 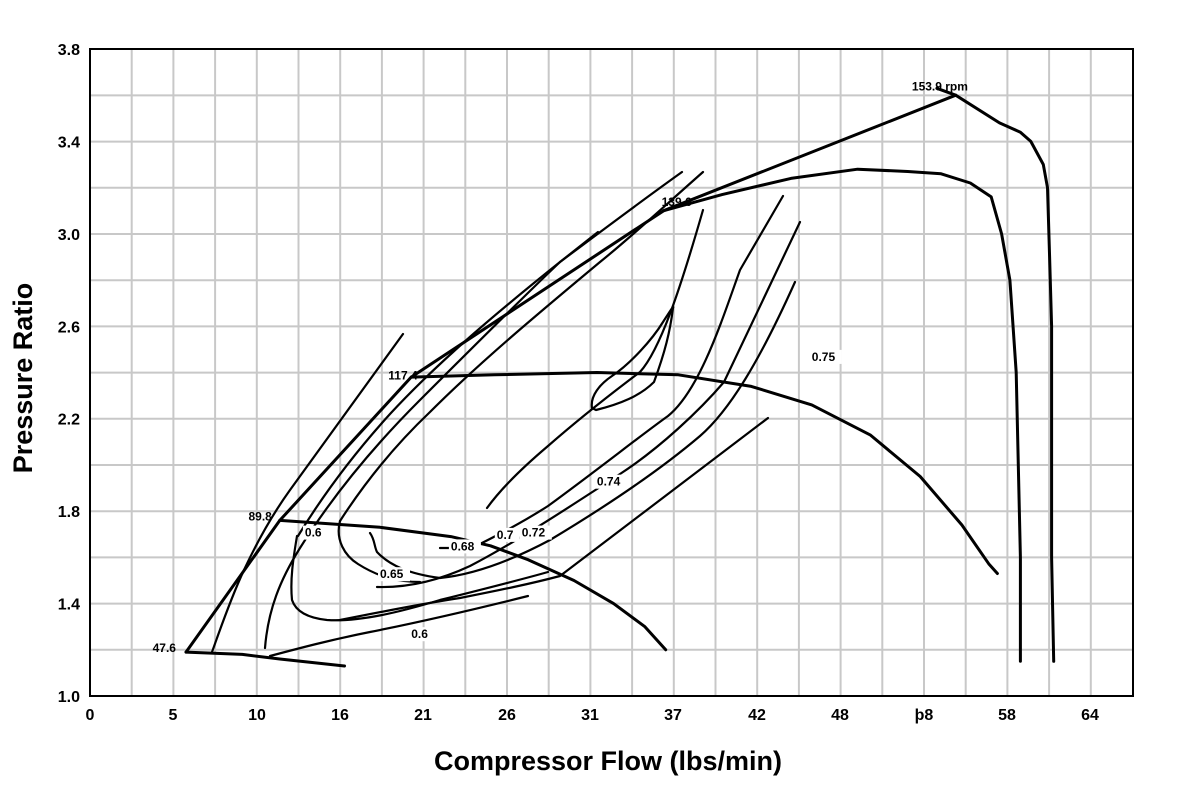 I want to click on annotation-label: 0.7, so click(x=505, y=535).